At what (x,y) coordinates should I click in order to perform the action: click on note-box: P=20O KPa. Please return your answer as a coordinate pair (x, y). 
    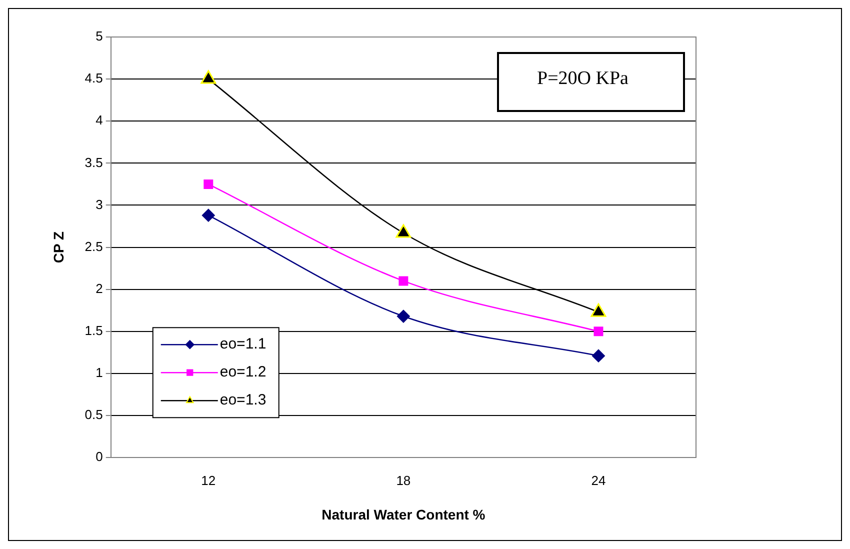
    Looking at the image, I should click on (591, 82).